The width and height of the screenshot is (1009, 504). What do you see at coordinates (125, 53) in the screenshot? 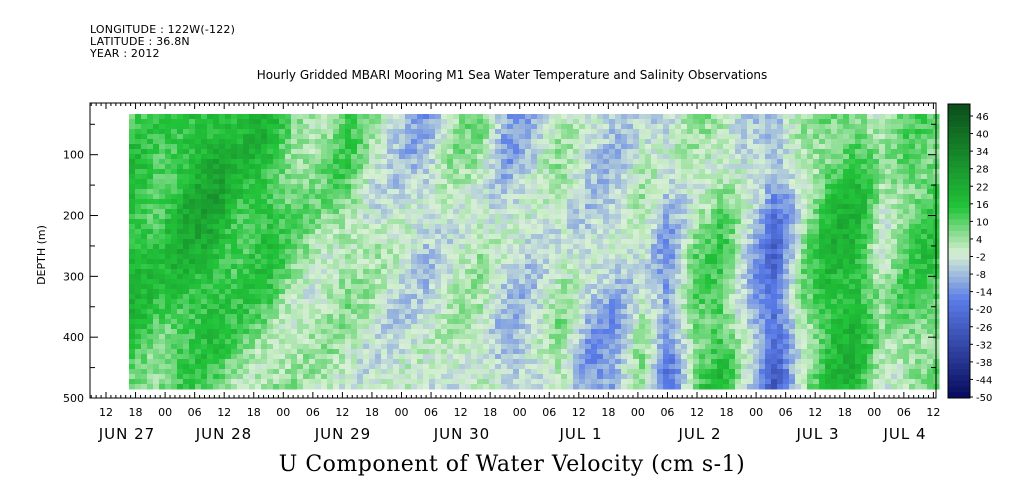
I see `year-label: YEAR : 2012` at bounding box center [125, 53].